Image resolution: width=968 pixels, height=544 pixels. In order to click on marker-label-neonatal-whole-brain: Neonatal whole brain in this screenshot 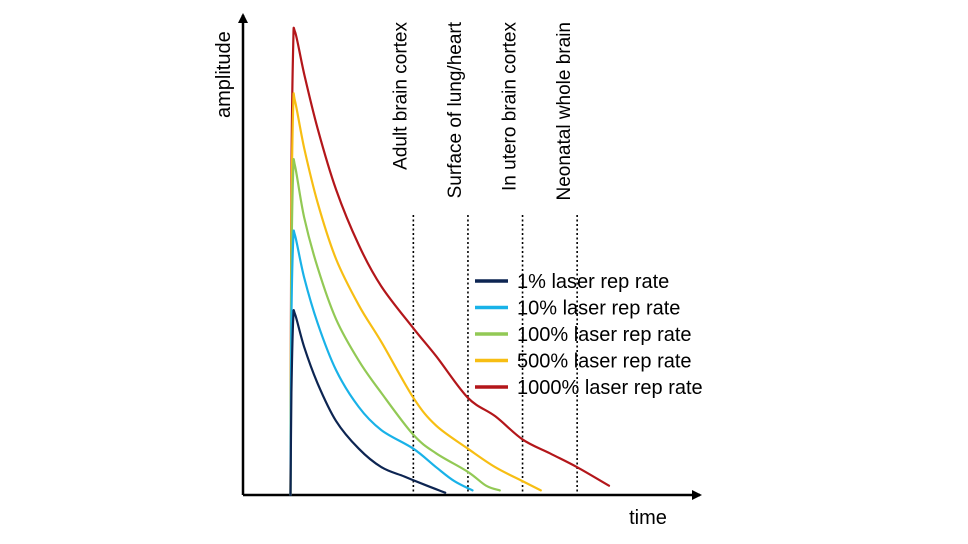, I will do `click(564, 111)`.